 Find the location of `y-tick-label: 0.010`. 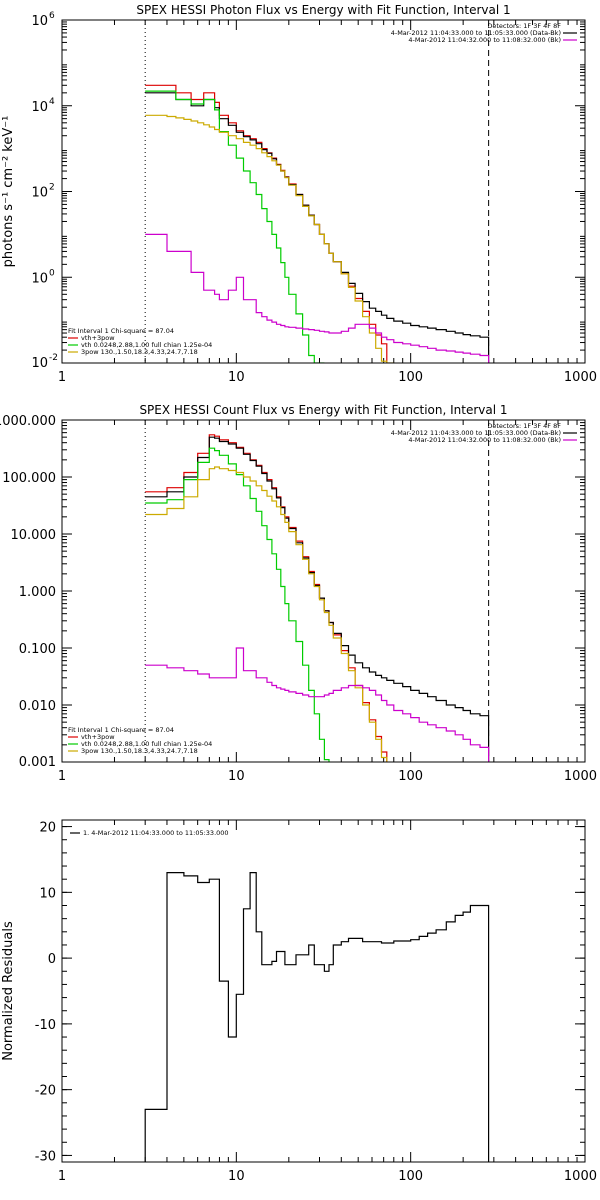

y-tick-label: 0.010 is located at coordinates (37, 706).